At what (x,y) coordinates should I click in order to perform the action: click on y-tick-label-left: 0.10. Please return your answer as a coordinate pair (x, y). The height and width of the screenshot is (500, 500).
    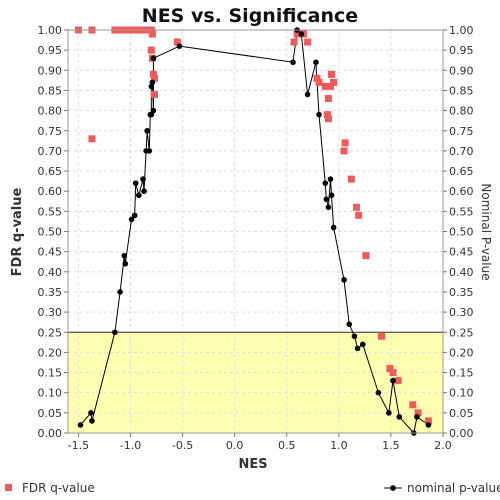
    Looking at the image, I should click on (50, 393).